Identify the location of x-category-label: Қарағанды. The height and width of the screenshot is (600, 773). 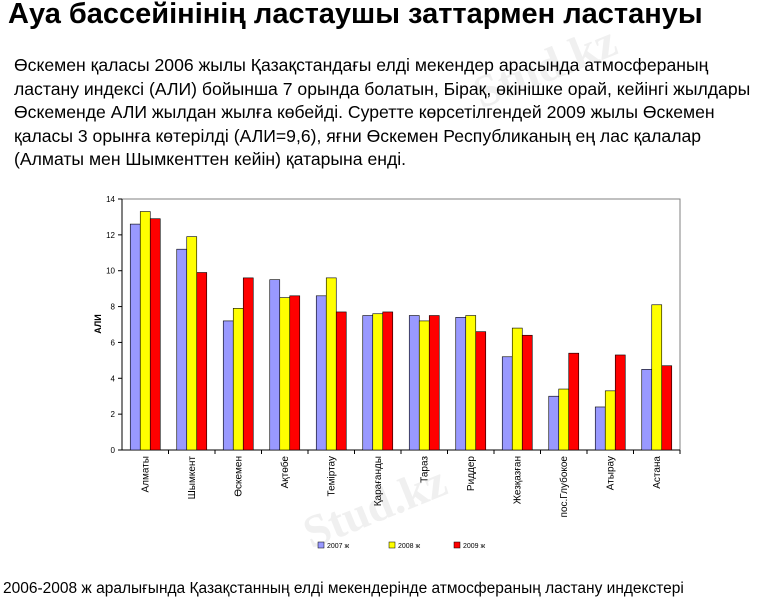
(378, 481).